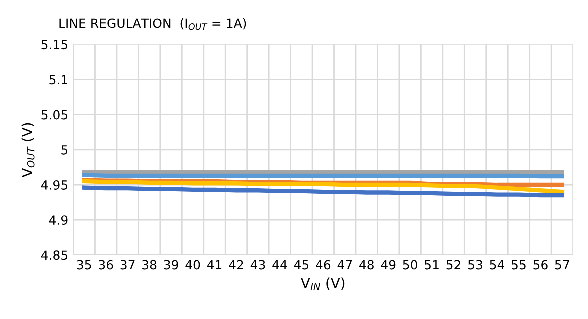  What do you see at coordinates (323, 284) in the screenshot?
I see `x-axis-title: V$_{IN}$ (V)` at bounding box center [323, 284].